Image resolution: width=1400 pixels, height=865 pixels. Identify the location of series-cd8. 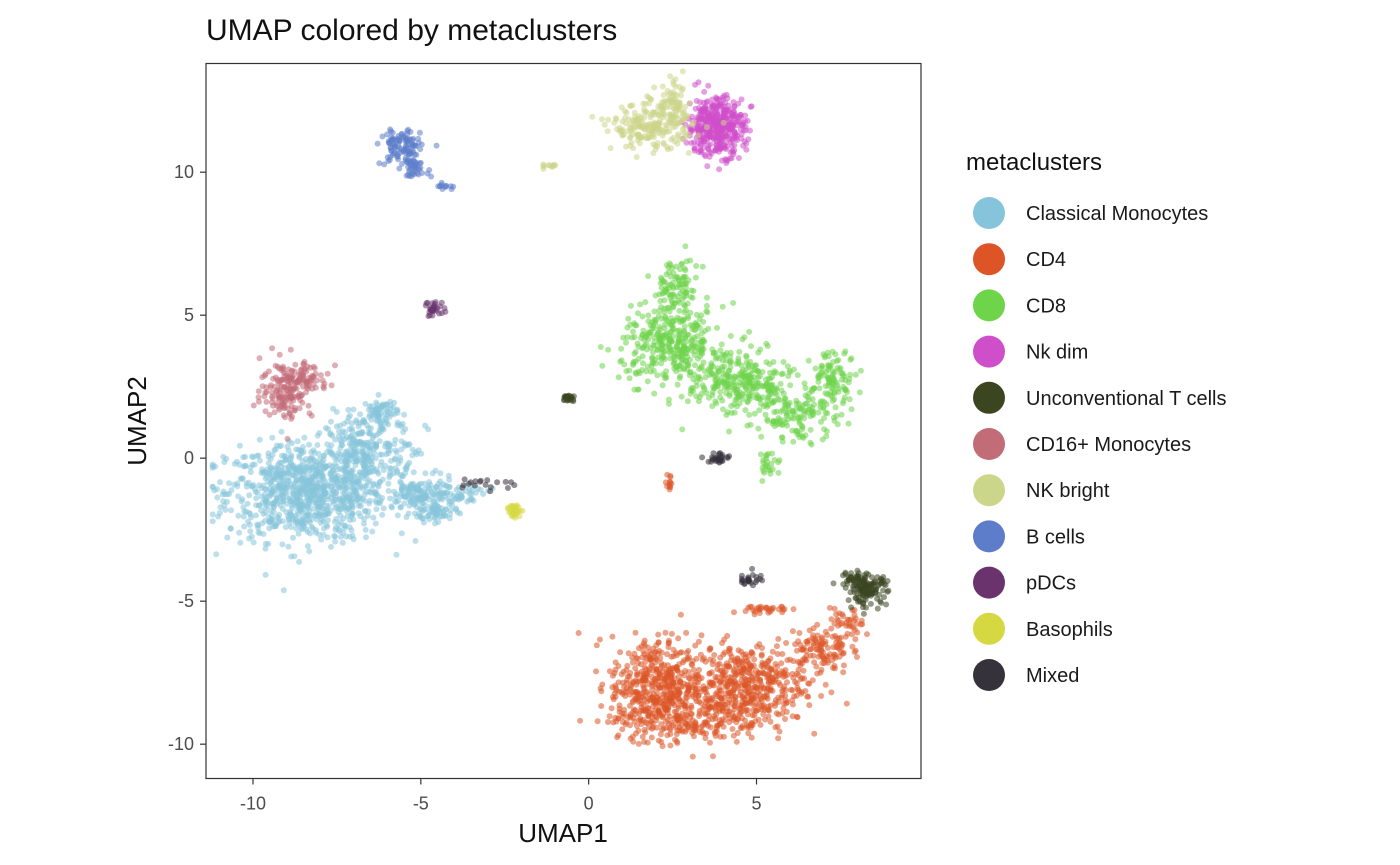
(730, 363).